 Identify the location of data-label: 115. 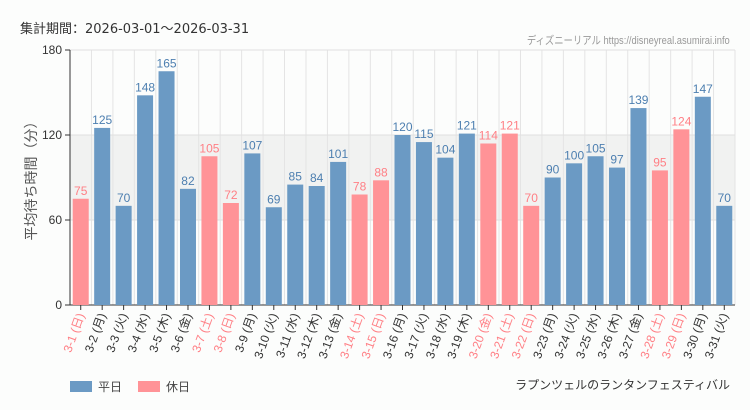
(423, 134).